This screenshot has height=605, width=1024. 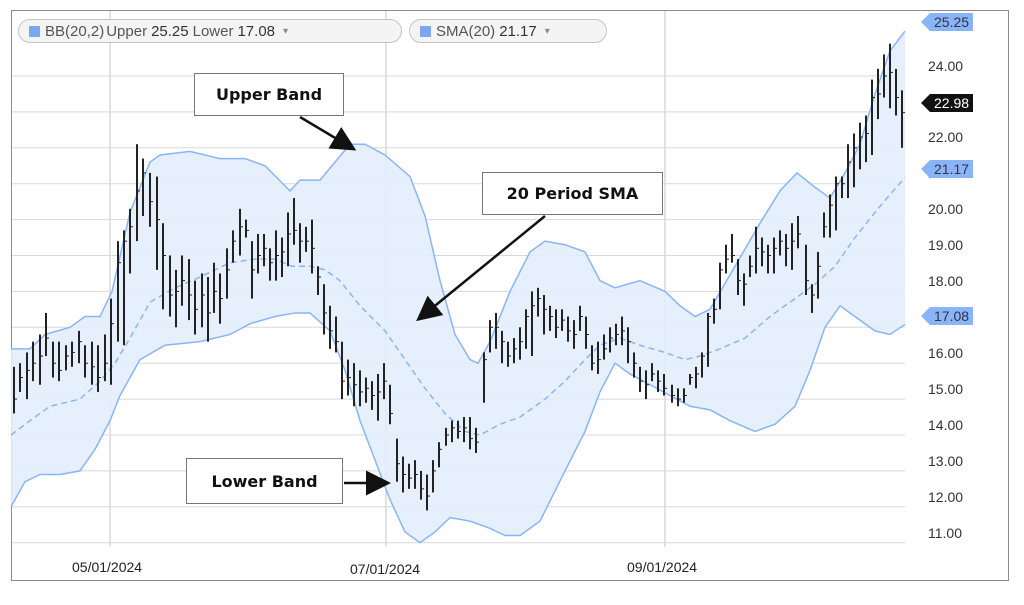 What do you see at coordinates (947, 103) in the screenshot?
I see `last-price-tag: 22.98` at bounding box center [947, 103].